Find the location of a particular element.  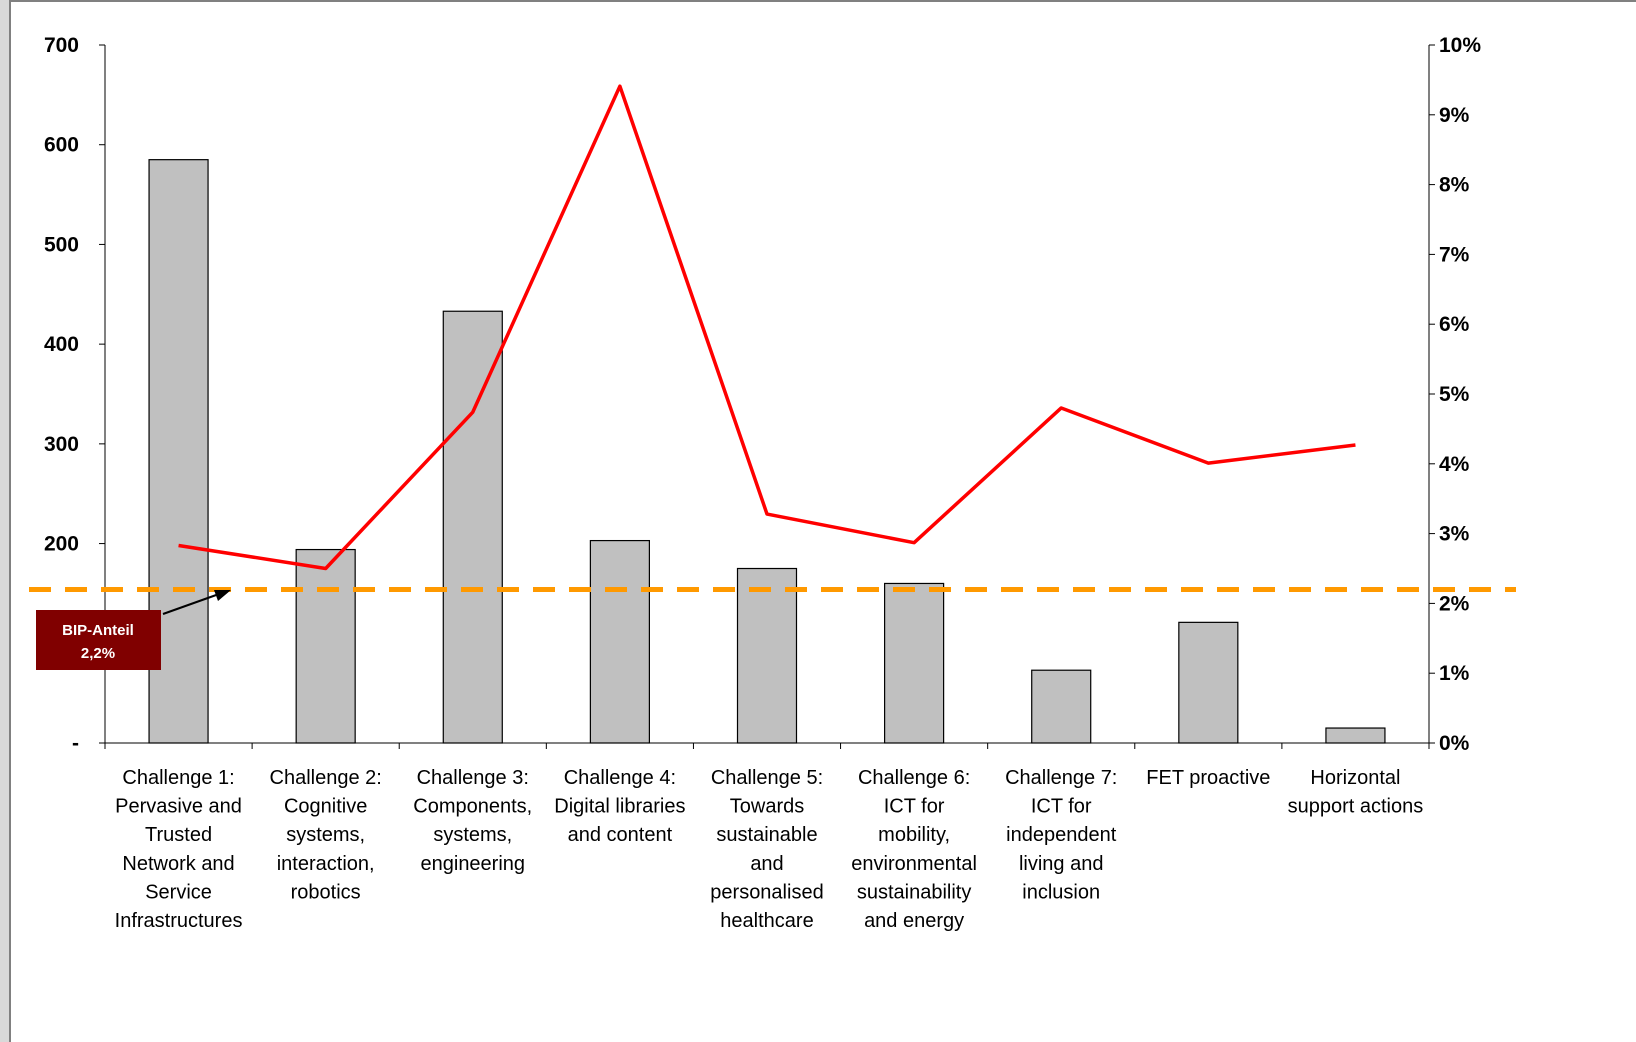

category-label-9: Horizontal support actions is located at coordinates (1356, 792).